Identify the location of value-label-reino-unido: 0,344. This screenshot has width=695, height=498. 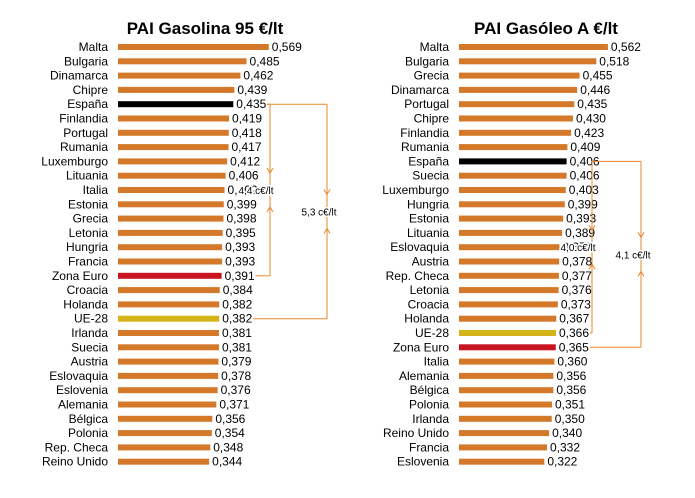
(227, 462).